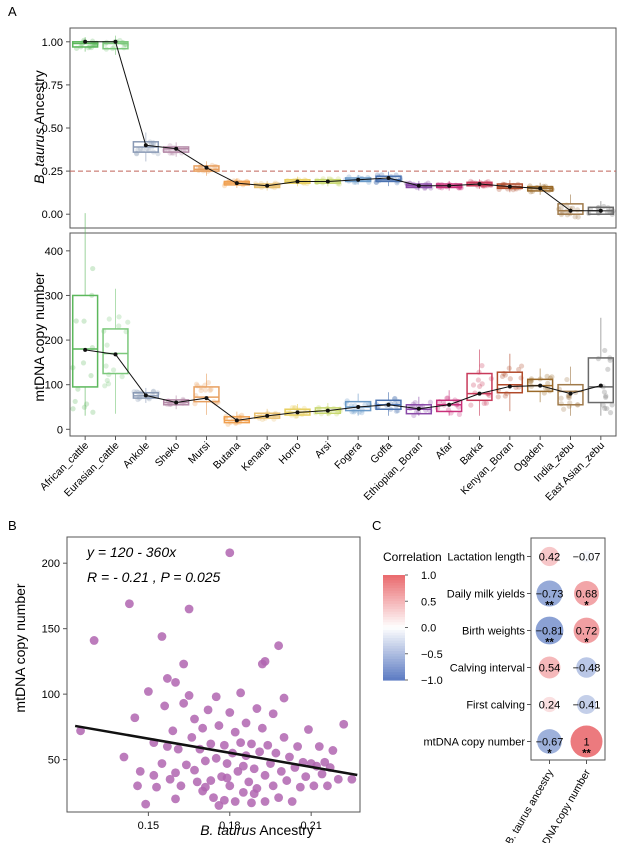 The height and width of the screenshot is (843, 636). Describe the element at coordinates (413, 628) in the screenshot. I see `correlation-legend: 1.0 0.5 0.0 −0.5 −1.0` at that location.